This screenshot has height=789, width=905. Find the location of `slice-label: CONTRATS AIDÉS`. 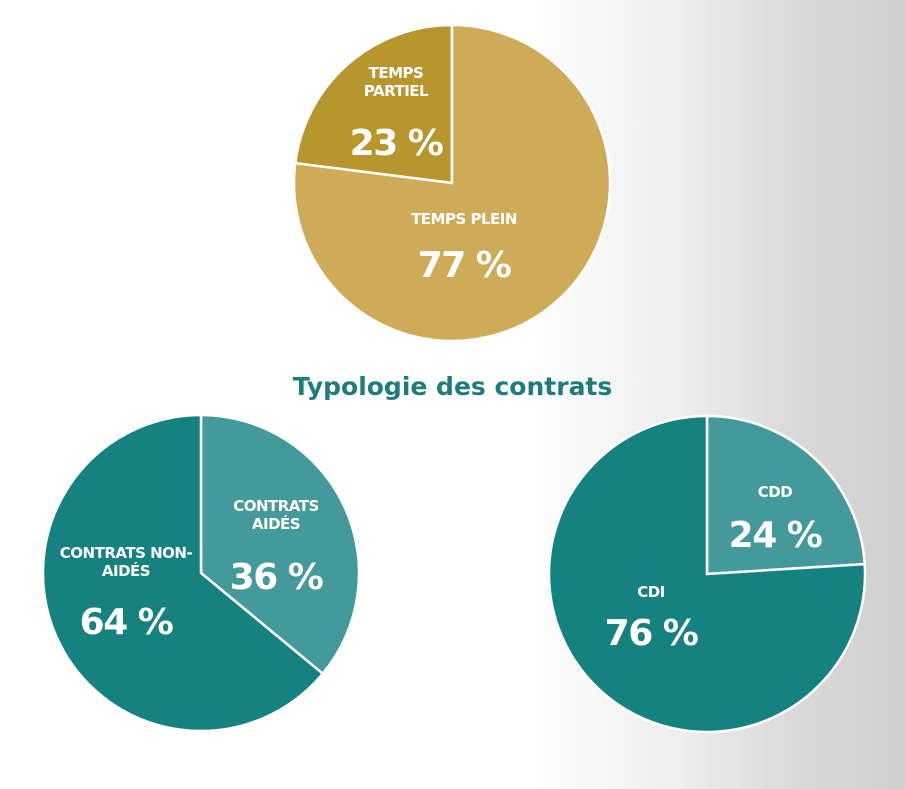

slice-label: CONTRATS AIDÉS is located at coordinates (276, 515).